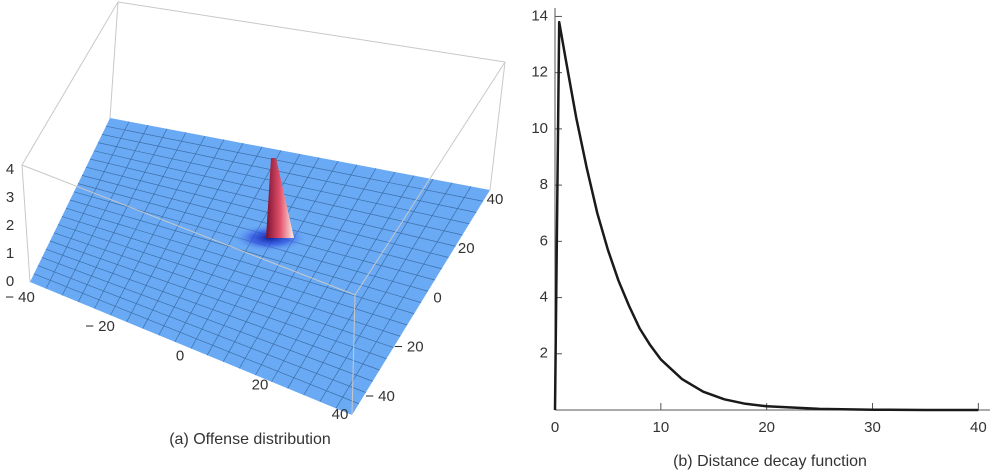 This screenshot has width=1001, height=473. What do you see at coordinates (544, 297) in the screenshot?
I see `y-tick-label: 4` at bounding box center [544, 297].